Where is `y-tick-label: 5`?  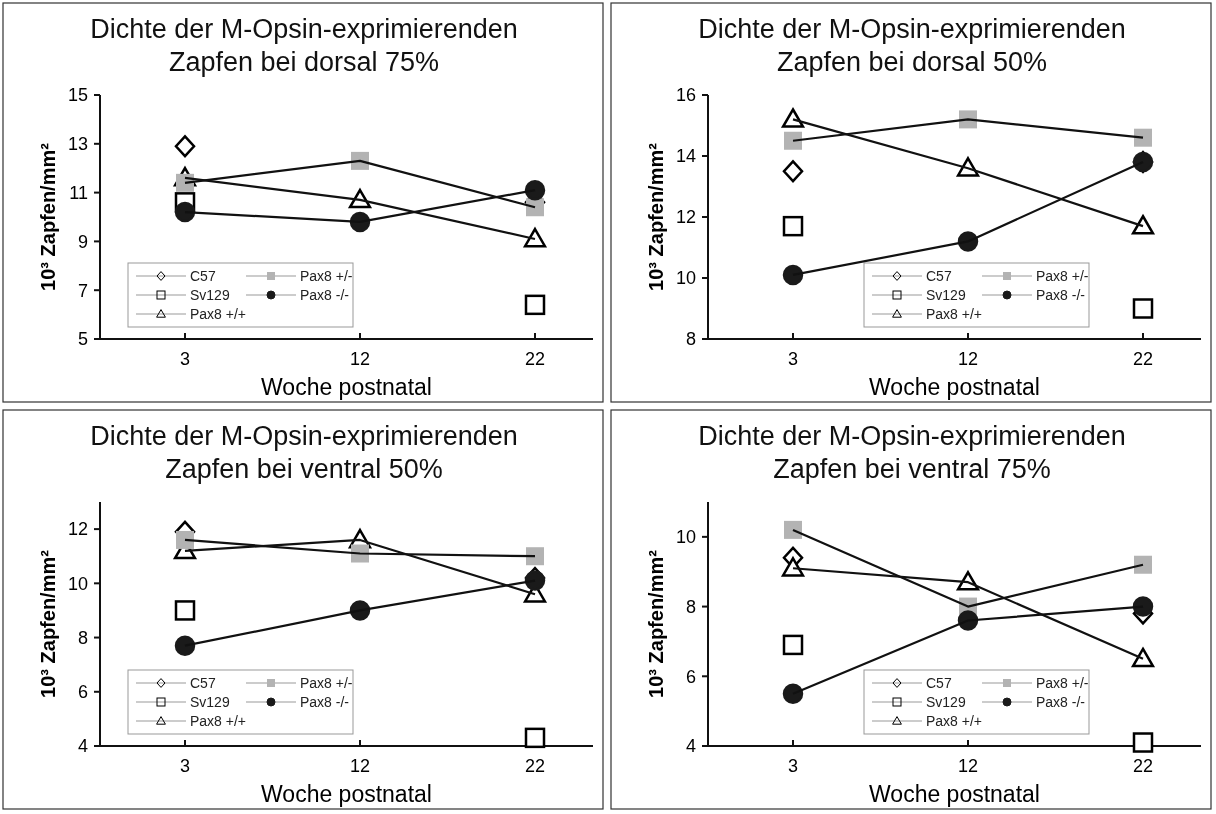
y-tick-label: 5 is located at coordinates (82, 339).